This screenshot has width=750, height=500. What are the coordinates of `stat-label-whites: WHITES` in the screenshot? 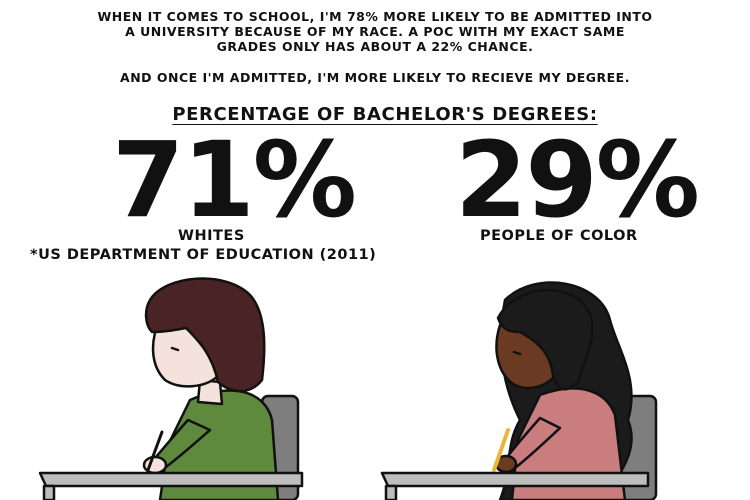 It's located at (211, 236).